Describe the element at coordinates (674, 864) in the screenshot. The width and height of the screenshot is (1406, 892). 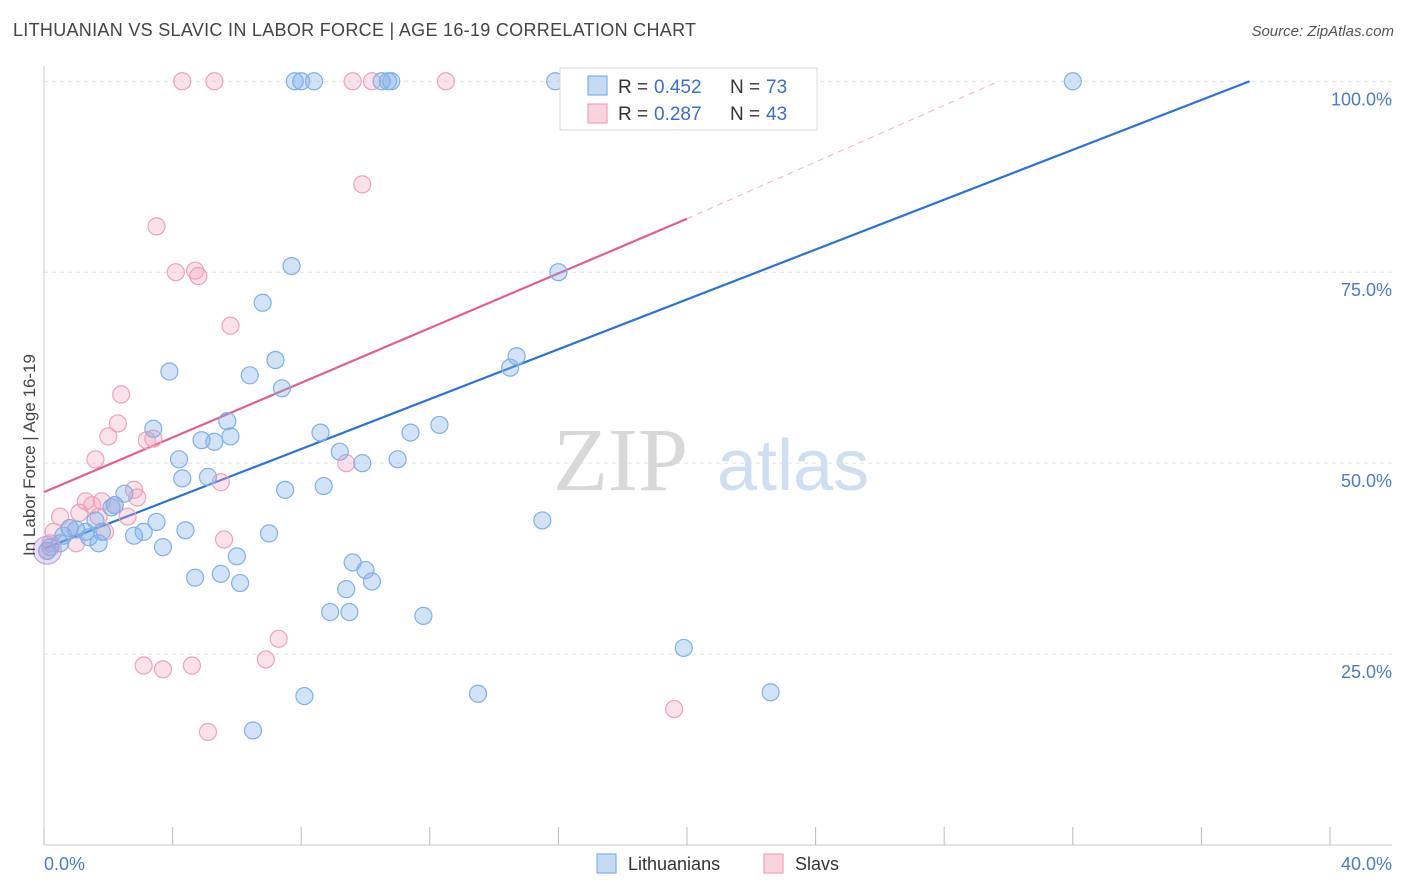
I see `bottom-legend-lithuanians: Lithuanians` at that location.